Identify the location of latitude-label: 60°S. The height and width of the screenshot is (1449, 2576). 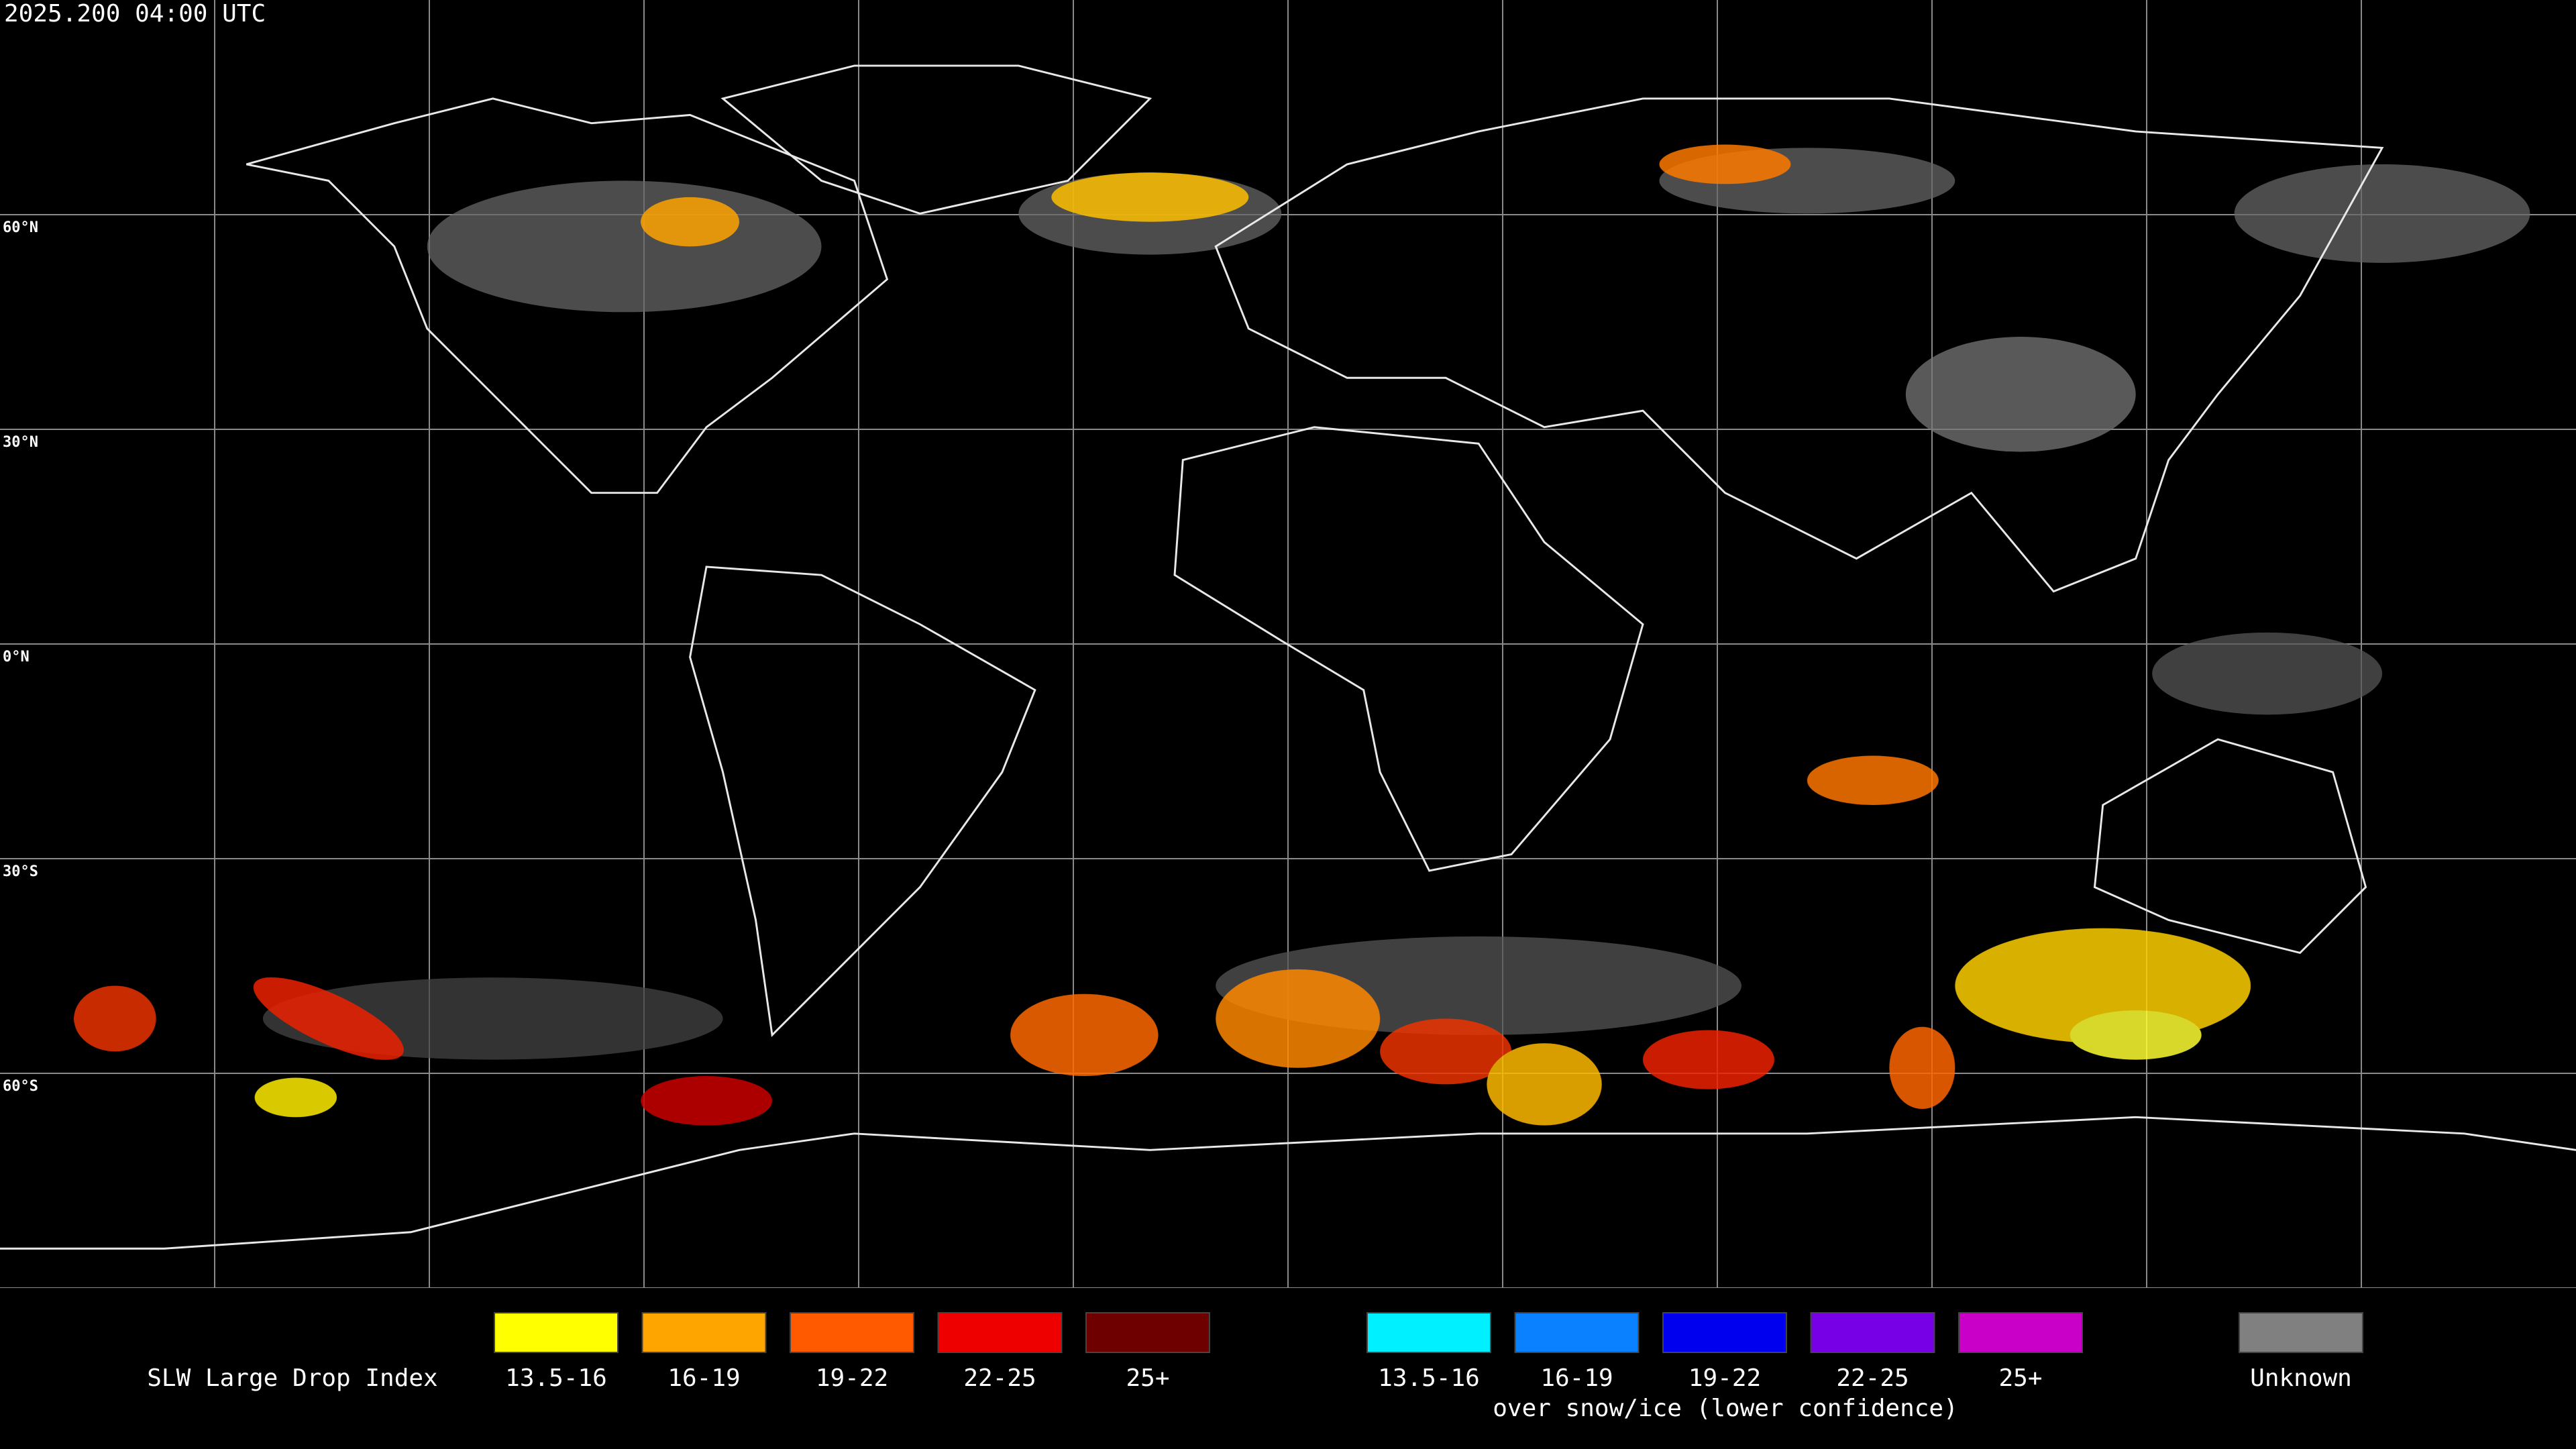
(20, 1086).